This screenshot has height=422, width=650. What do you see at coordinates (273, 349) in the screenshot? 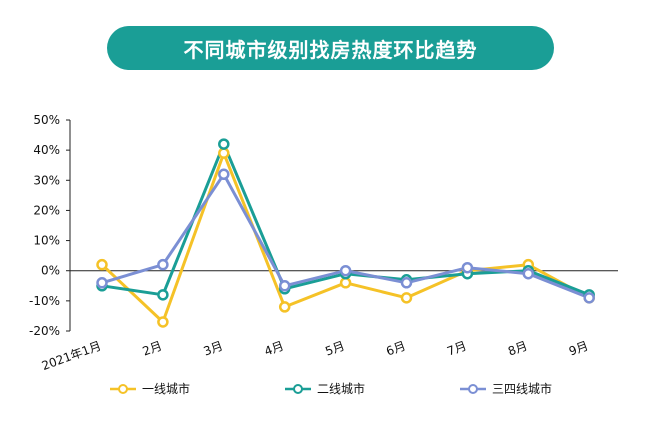
I see `x-tick-label: 4月` at bounding box center [273, 349].